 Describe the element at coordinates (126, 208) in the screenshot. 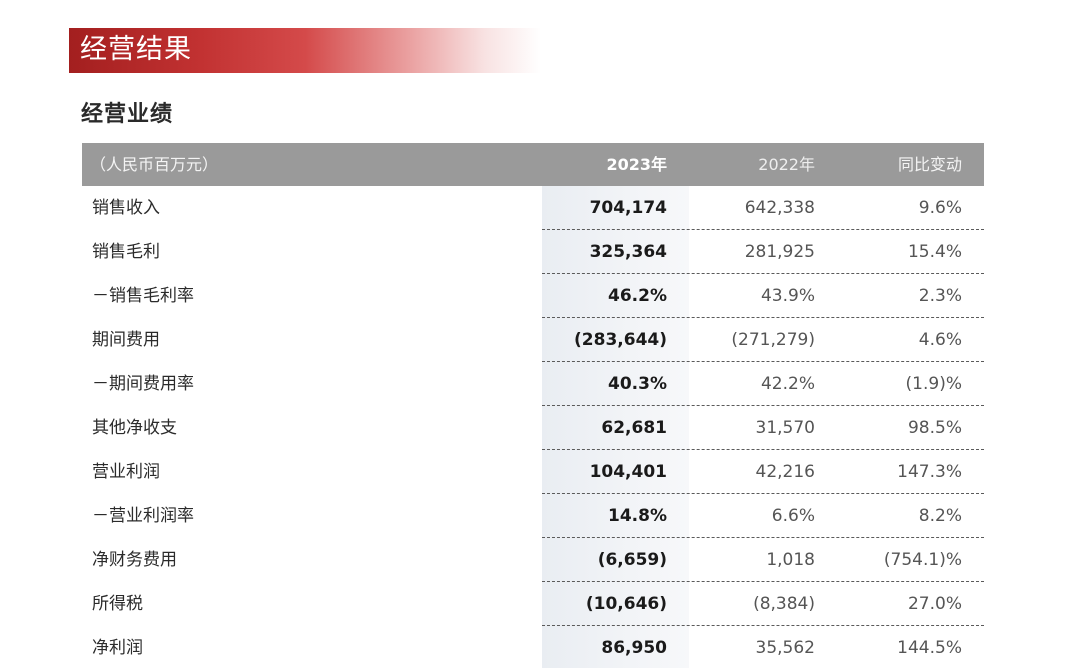

I see `row-label: 销售收入` at that location.